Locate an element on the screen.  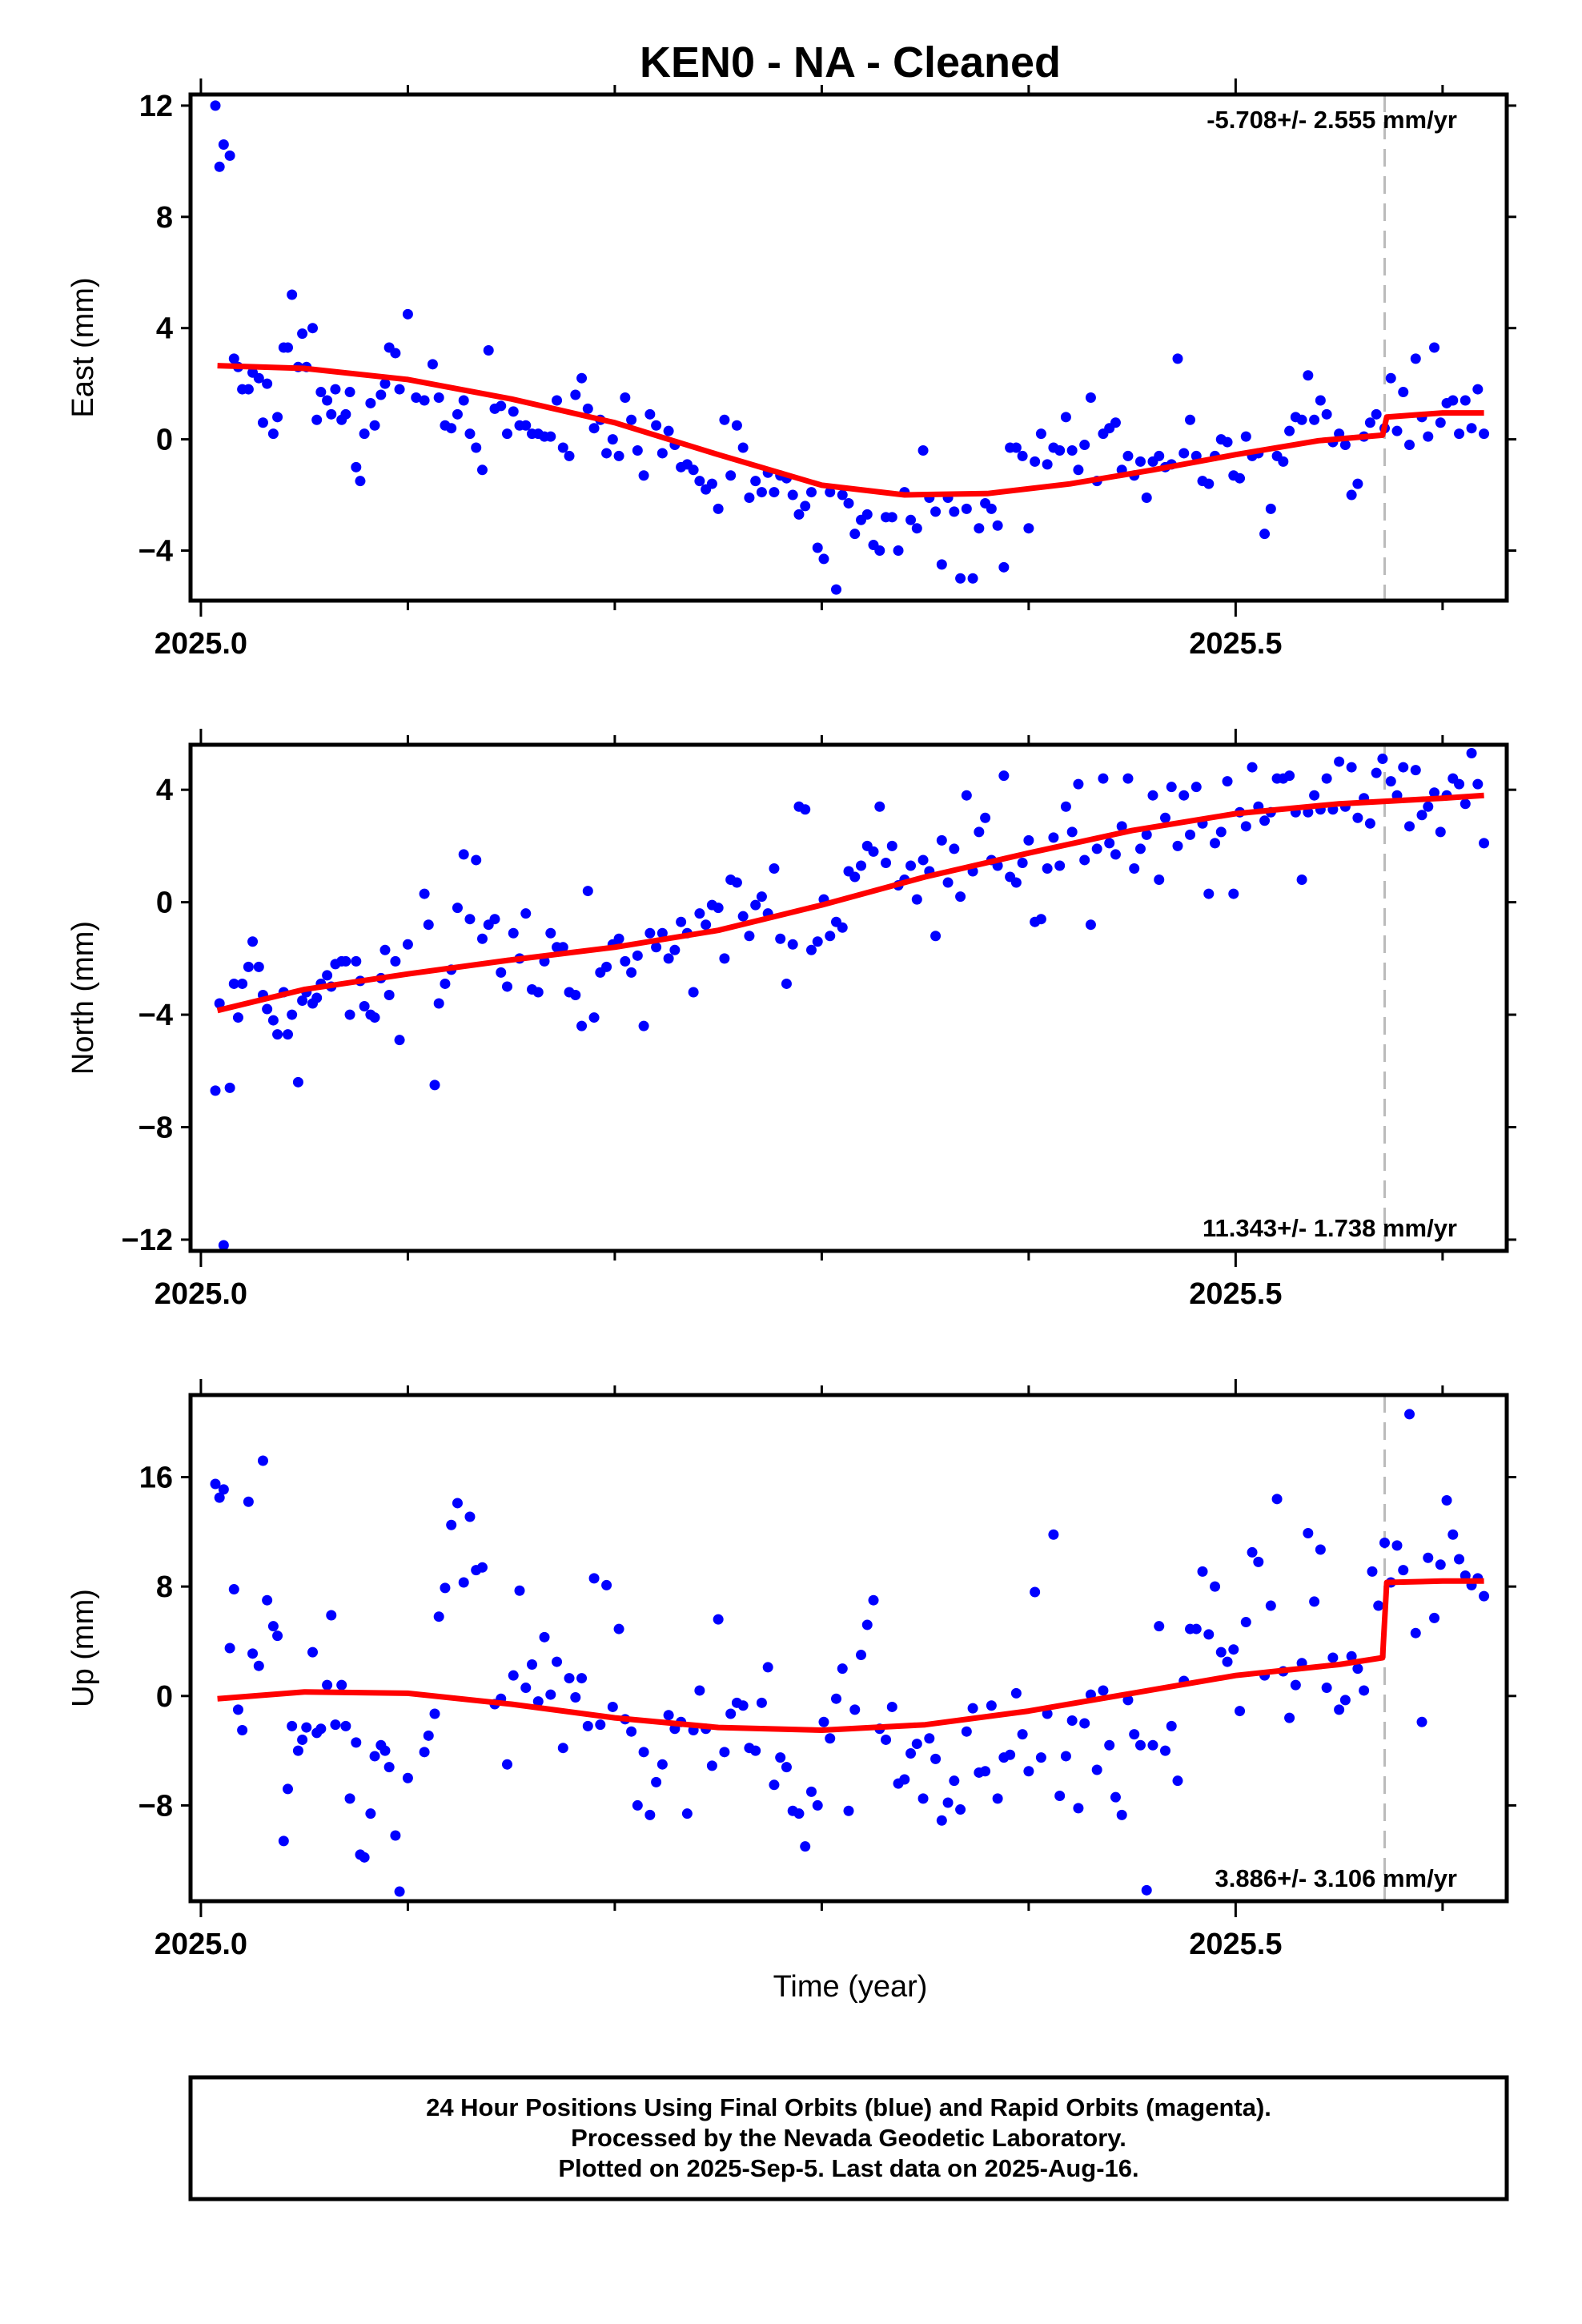
north-rate-label: 11.343+/- 1.738 mm/yr is located at coordinates (1330, 1228).